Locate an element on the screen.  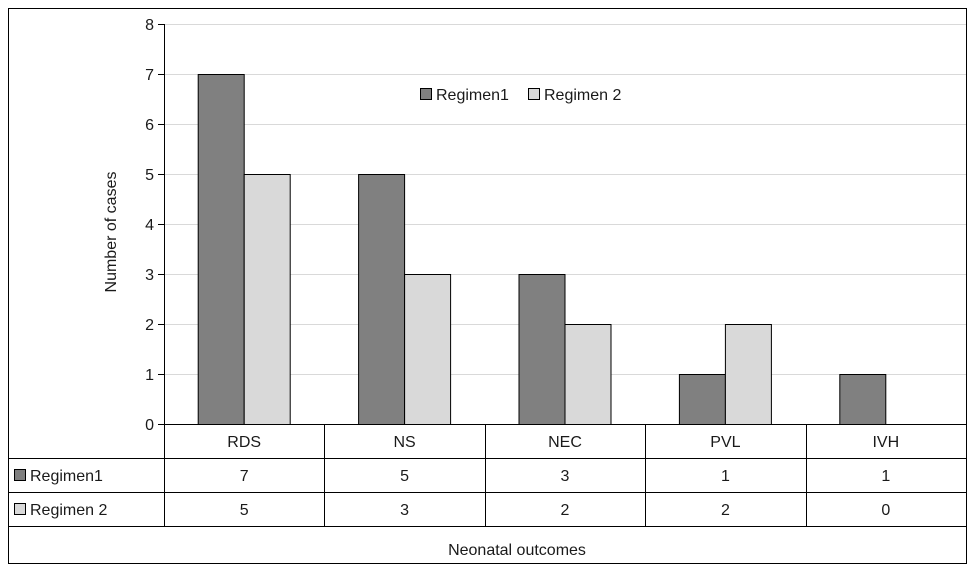
data-label: 7 is located at coordinates (244, 476).